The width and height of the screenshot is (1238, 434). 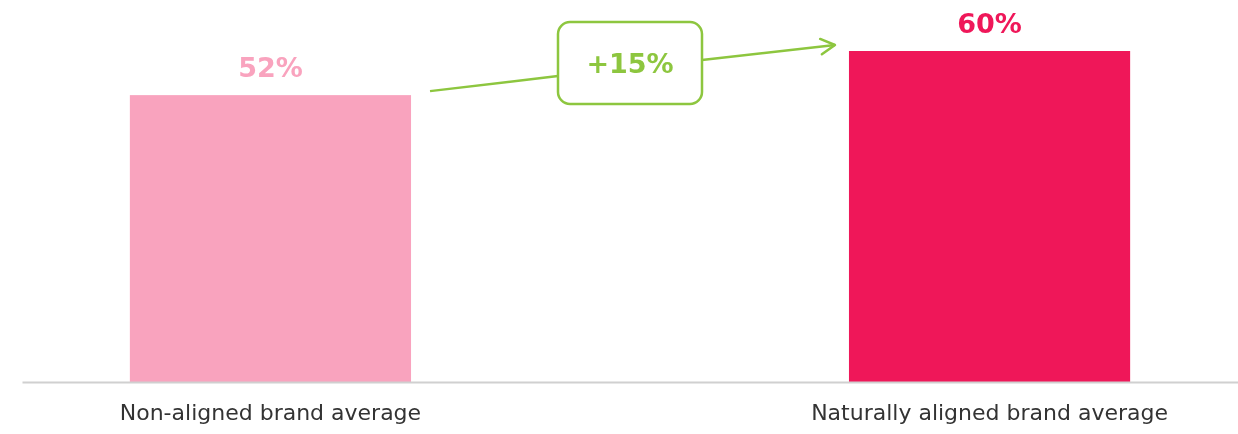 I want to click on x-tick-label: Naturally aligned brand average, so click(x=989, y=412).